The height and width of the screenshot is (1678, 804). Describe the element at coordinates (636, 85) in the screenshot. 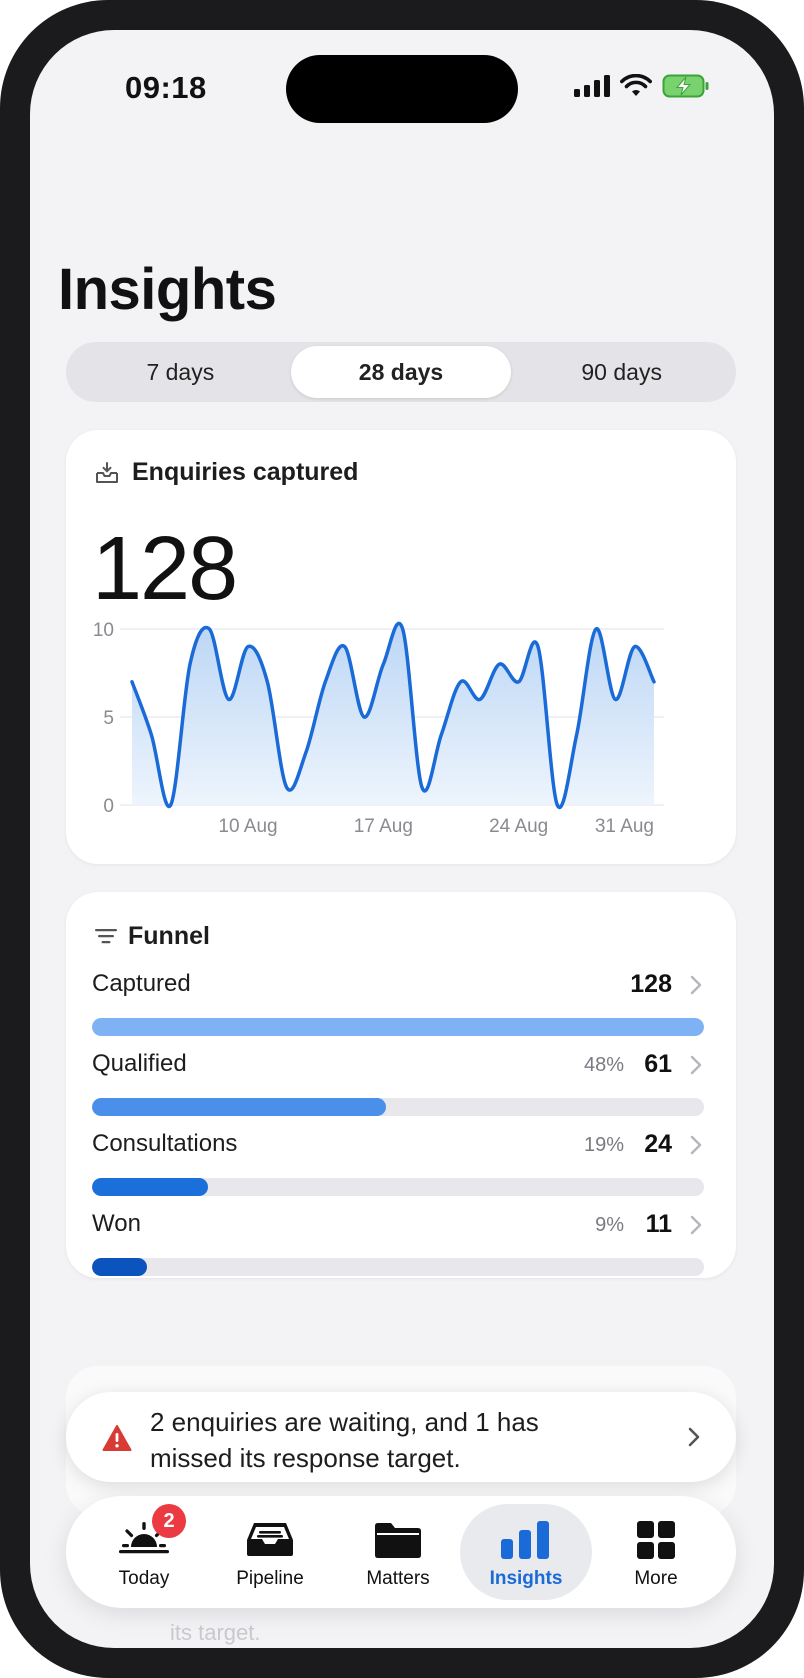

I see `wifi-icon` at that location.